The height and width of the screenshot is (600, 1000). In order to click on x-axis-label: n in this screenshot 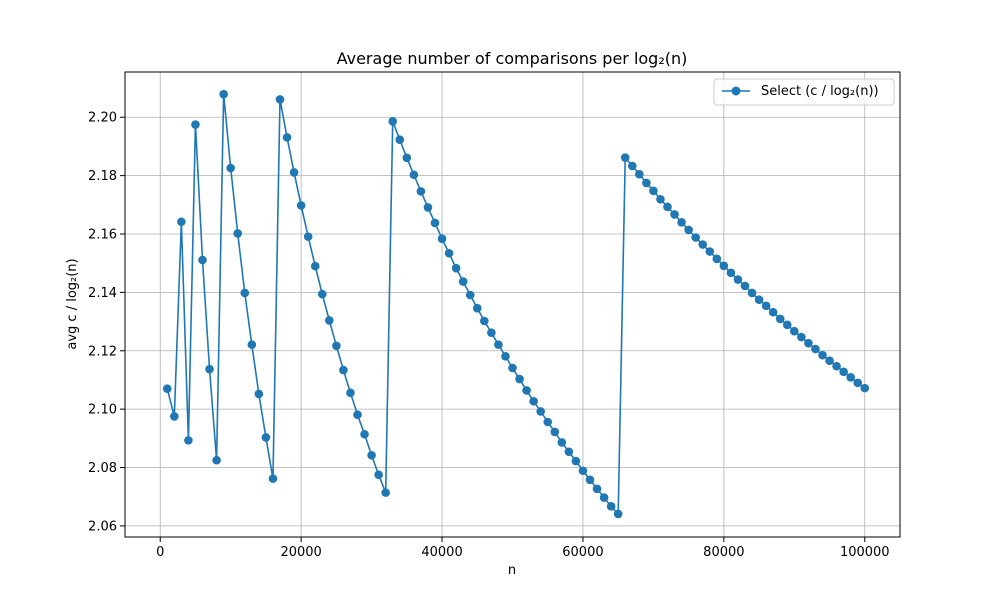, I will do `click(512, 570)`.